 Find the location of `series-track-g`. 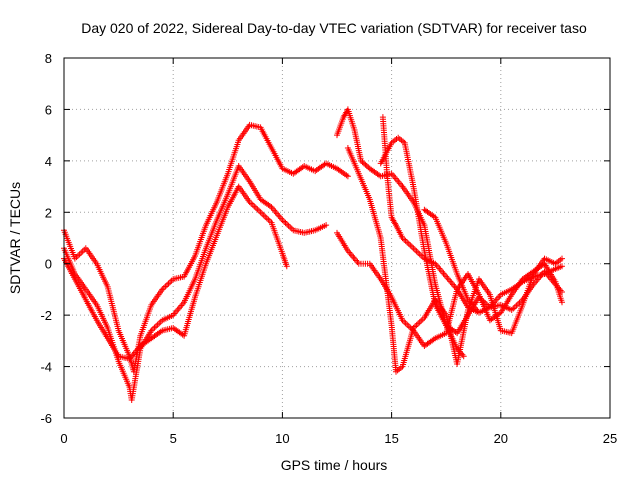

series-track-g is located at coordinates (422, 247).